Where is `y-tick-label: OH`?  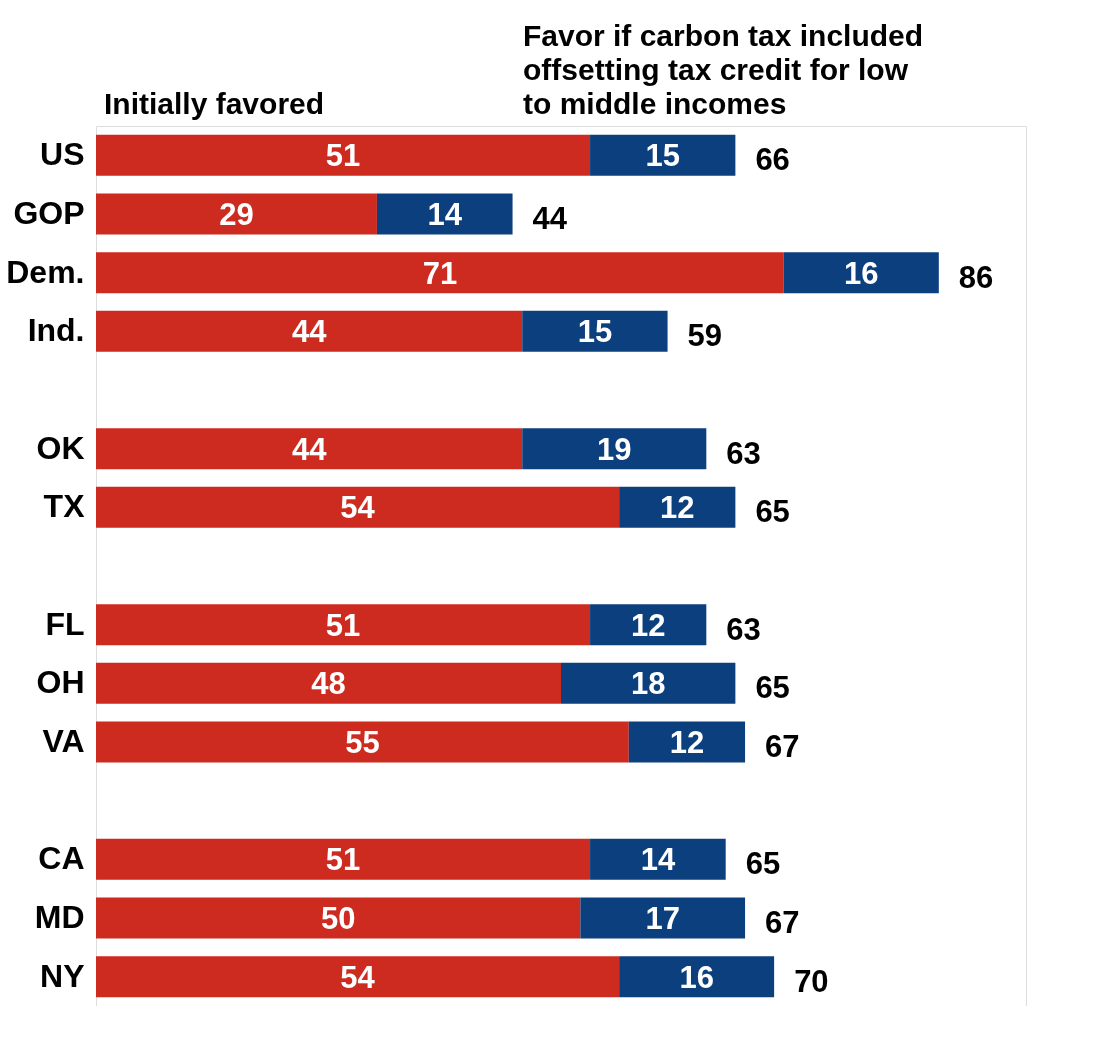
y-tick-label: OH is located at coordinates (60, 682).